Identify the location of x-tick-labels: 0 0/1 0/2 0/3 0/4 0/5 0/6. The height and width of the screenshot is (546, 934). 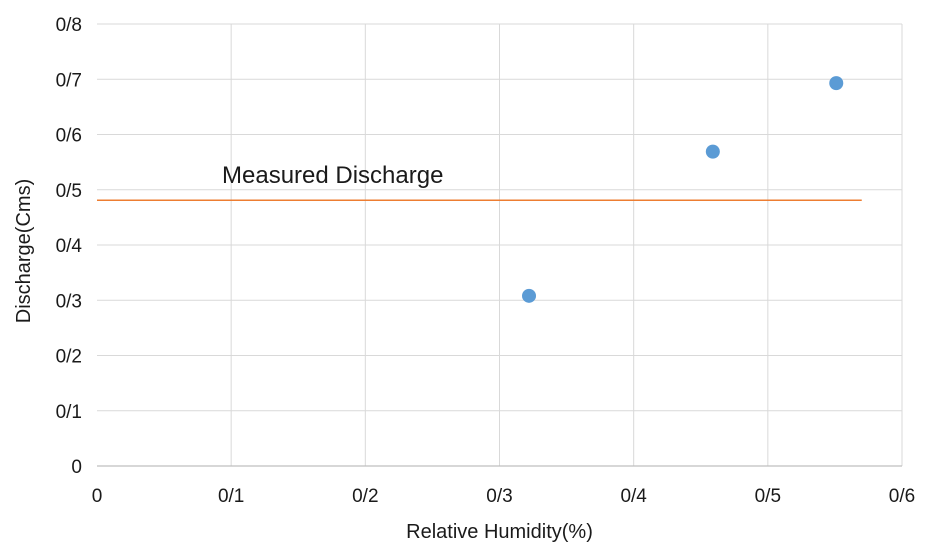
(504, 496).